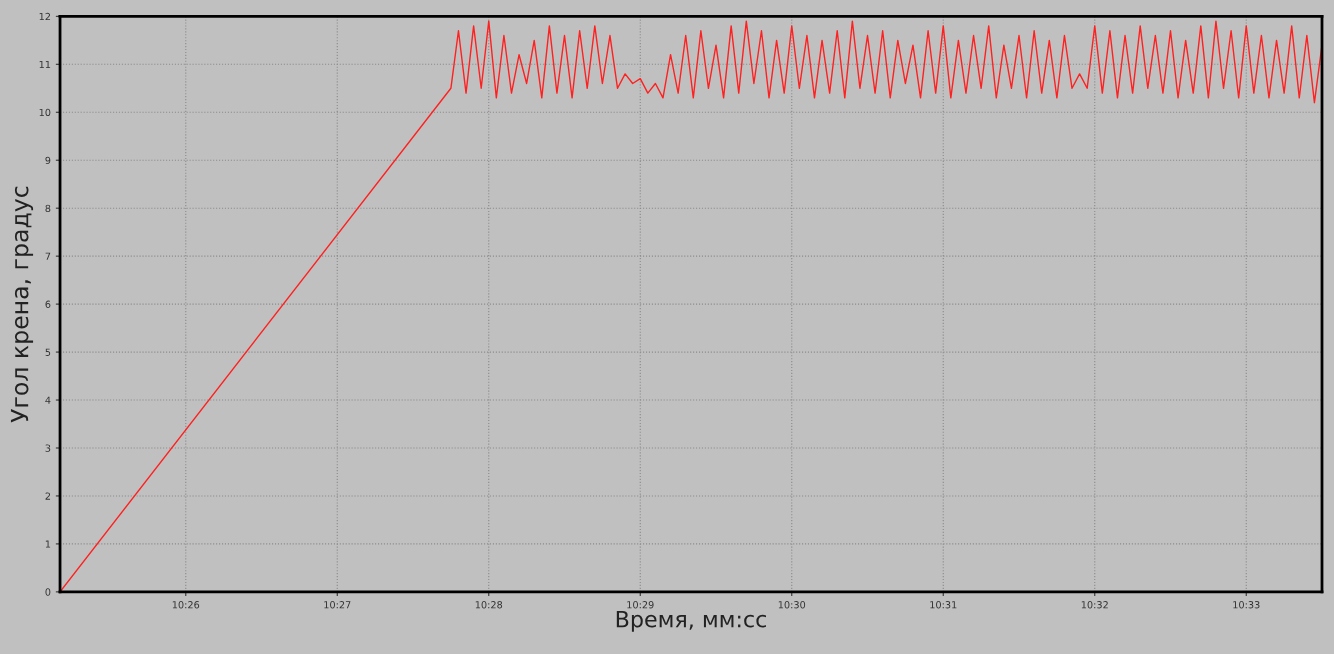  I want to click on y-tick-label: 12, so click(45, 16).